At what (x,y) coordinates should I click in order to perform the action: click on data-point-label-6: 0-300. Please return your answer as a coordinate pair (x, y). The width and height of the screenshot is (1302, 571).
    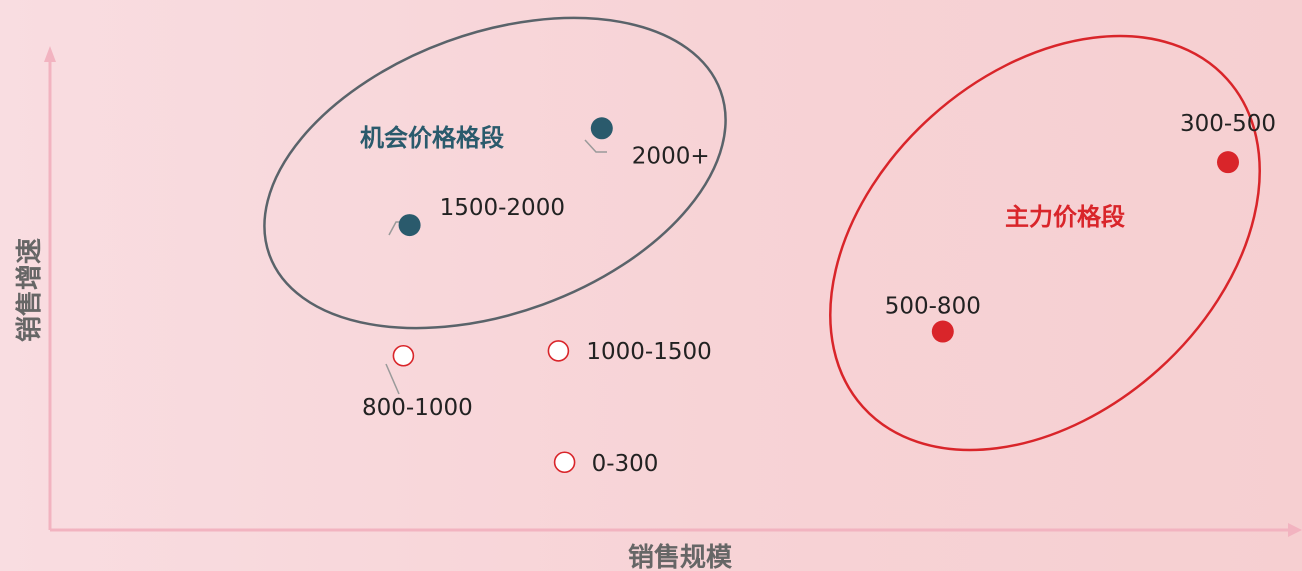
    Looking at the image, I should click on (625, 464).